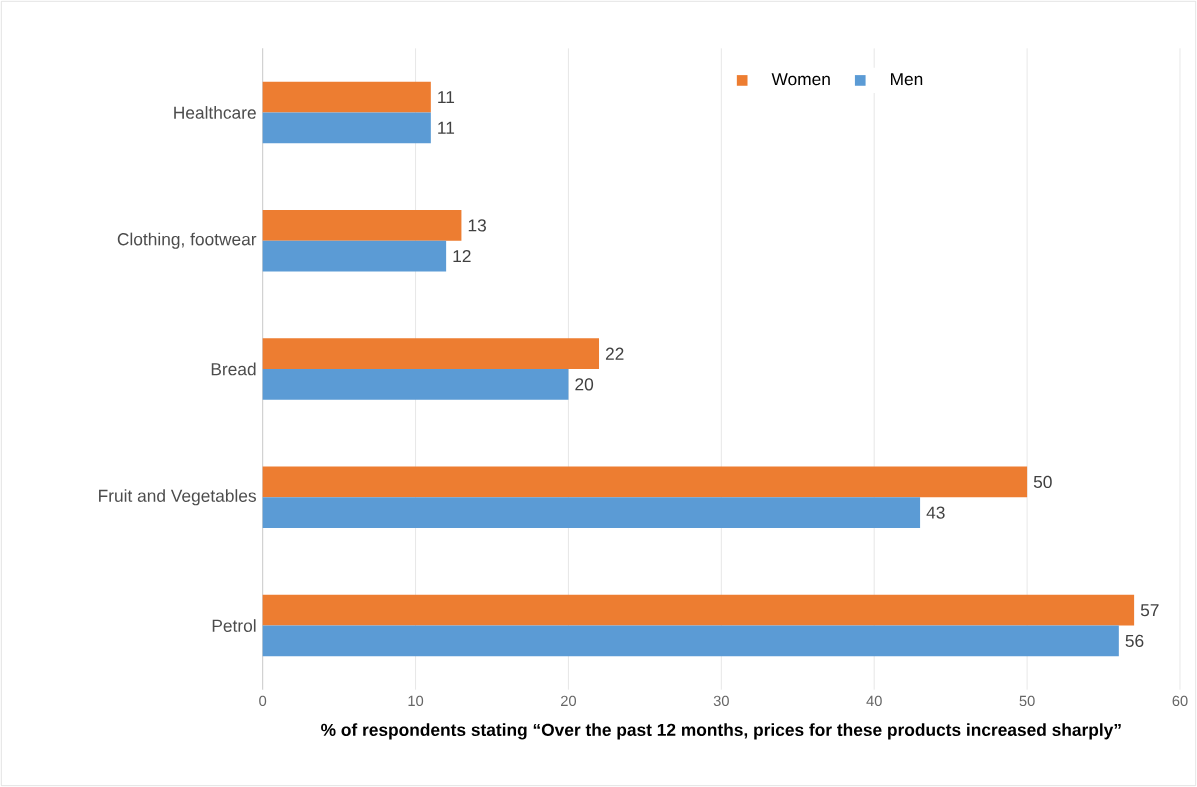 This screenshot has height=787, width=1197. What do you see at coordinates (614, 353) in the screenshot?
I see `data-label: 22` at bounding box center [614, 353].